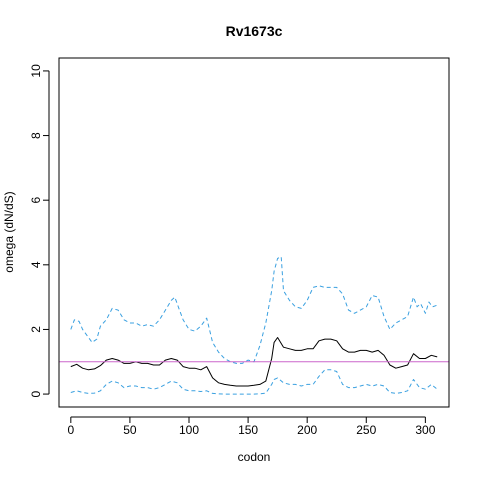  I want to click on y-tick-label: 4, so click(36, 264).